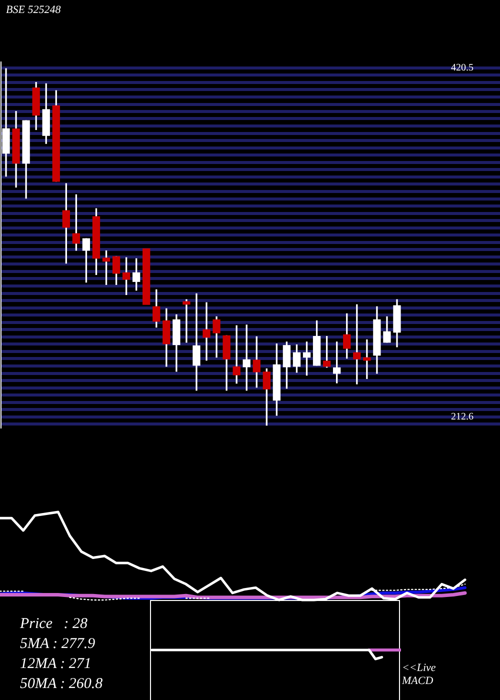  I want to click on text: 12MA : 271, so click(56, 665).